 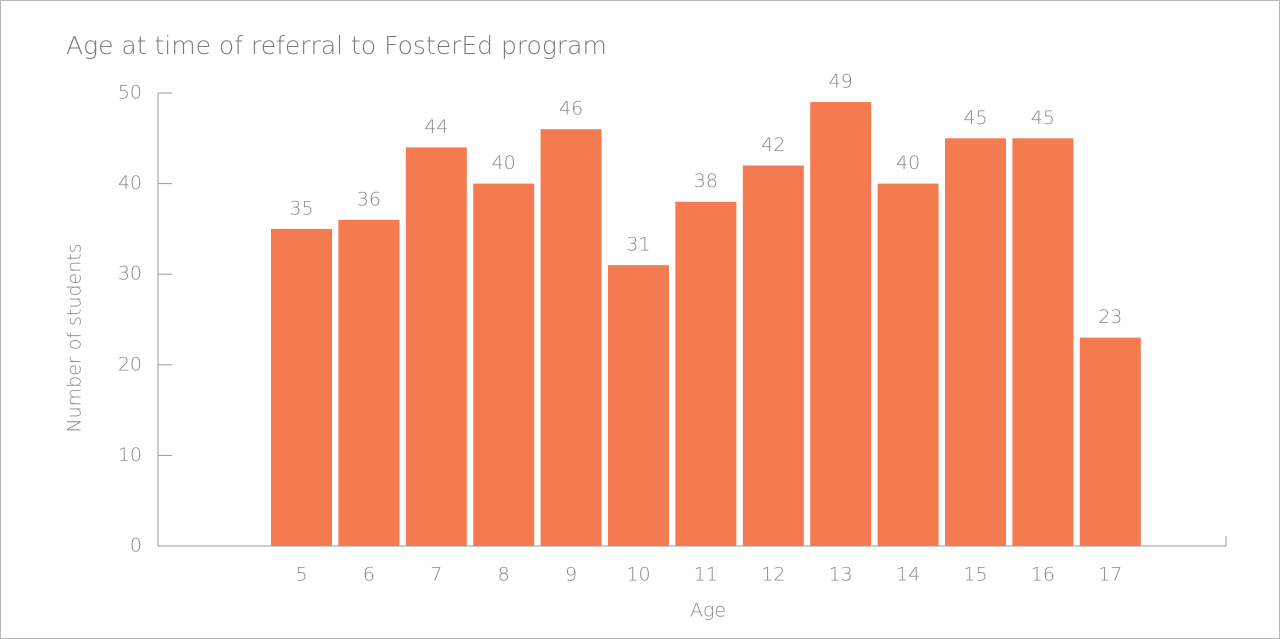 I want to click on x-tick-label: 11, so click(x=706, y=575).